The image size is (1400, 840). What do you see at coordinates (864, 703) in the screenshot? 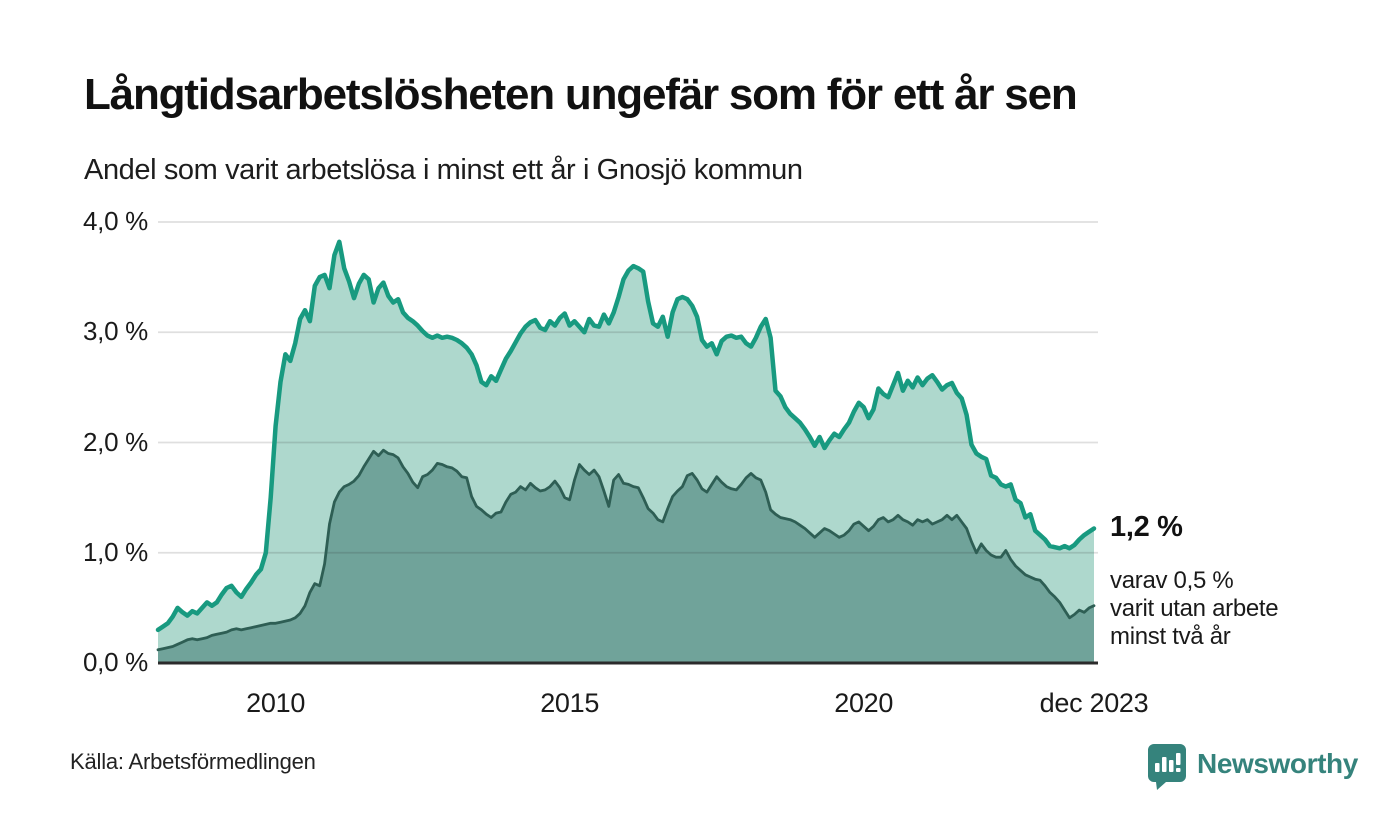
I see `x-tick-label-2020: 2020` at bounding box center [864, 703].